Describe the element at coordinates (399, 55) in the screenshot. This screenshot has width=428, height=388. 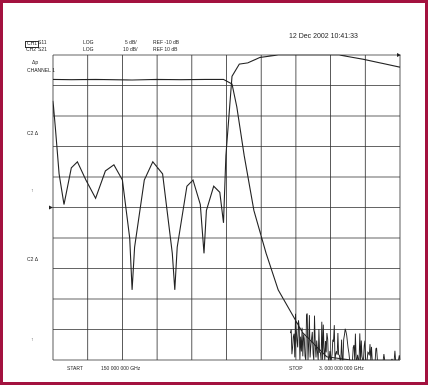
I see `reference-marker-right` at that location.